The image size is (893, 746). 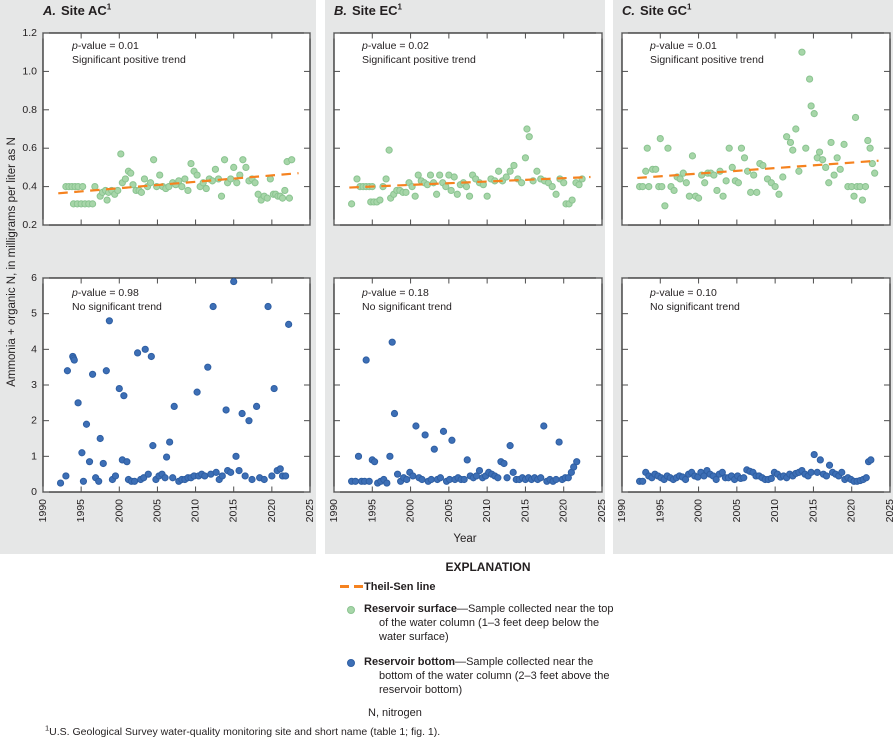 What do you see at coordinates (407, 300) in the screenshot?
I see `annotation-ec-bottom: p-value = 0.18 No significant trend` at bounding box center [407, 300].